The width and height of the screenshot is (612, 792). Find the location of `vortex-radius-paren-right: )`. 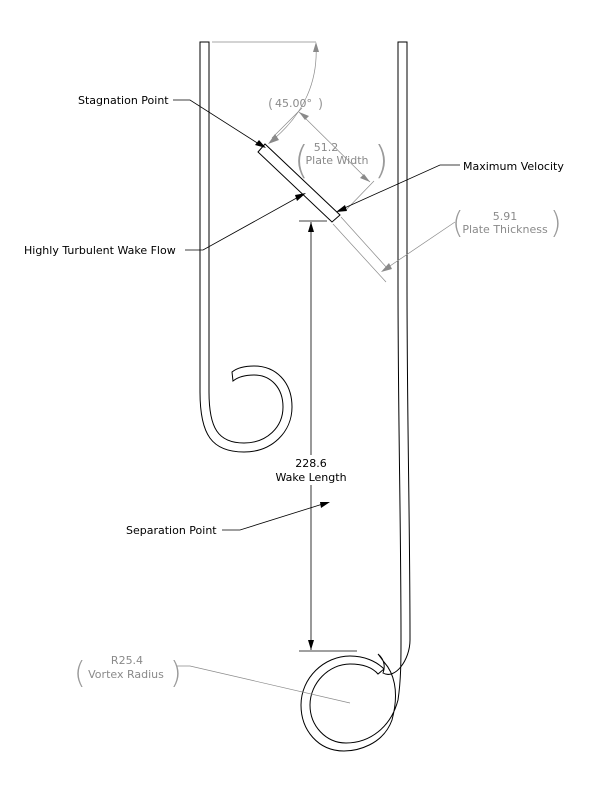

vortex-radius-paren-right: ) is located at coordinates (176, 673).